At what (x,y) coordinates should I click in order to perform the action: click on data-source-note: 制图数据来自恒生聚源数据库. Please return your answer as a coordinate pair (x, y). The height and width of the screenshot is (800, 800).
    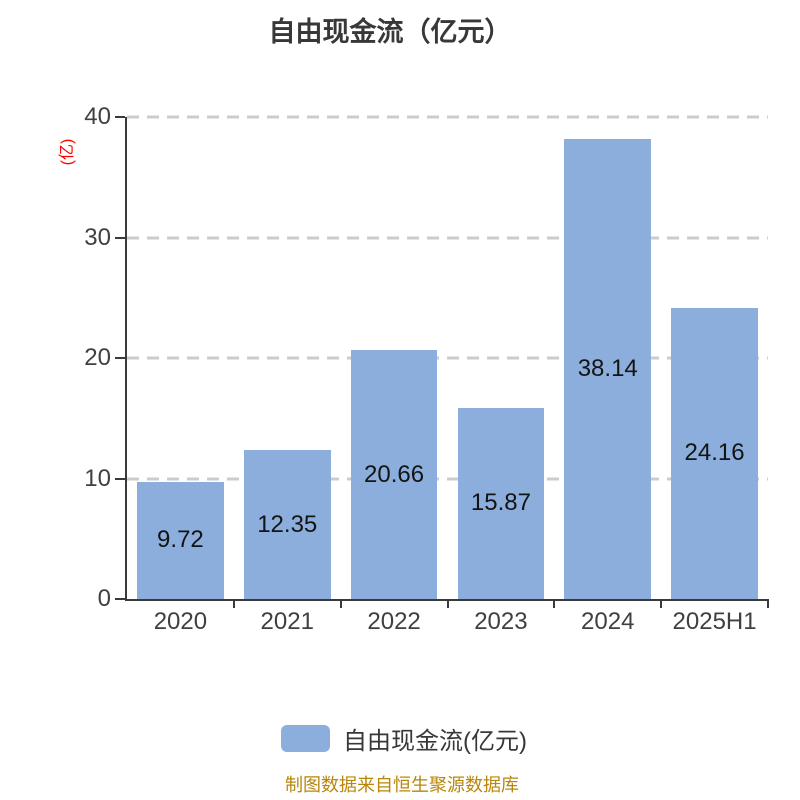
    Looking at the image, I should click on (402, 785).